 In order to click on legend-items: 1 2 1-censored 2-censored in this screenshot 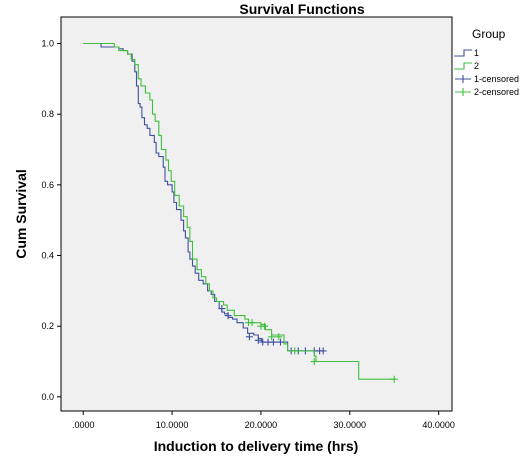, I will do `click(486, 72)`.